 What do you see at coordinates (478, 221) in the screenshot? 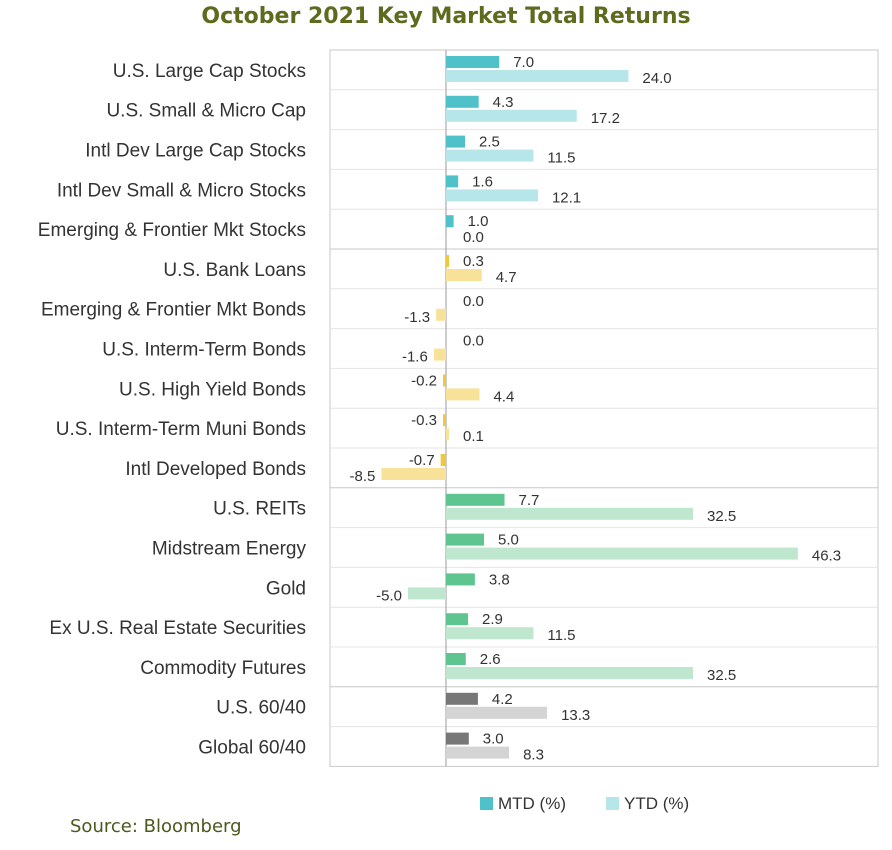
I see `mtd-value-label: 1.0` at bounding box center [478, 221].